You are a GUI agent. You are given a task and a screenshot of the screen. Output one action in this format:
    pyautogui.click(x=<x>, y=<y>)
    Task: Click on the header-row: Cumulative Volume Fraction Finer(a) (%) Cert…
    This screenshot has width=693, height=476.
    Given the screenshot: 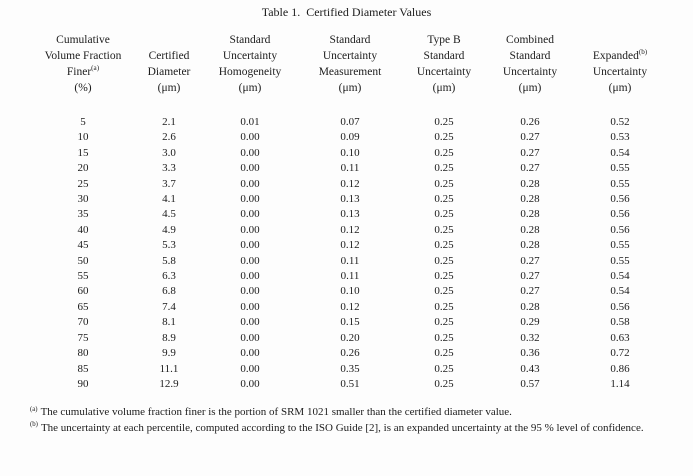 What is the action you would take?
    pyautogui.click(x=348, y=64)
    